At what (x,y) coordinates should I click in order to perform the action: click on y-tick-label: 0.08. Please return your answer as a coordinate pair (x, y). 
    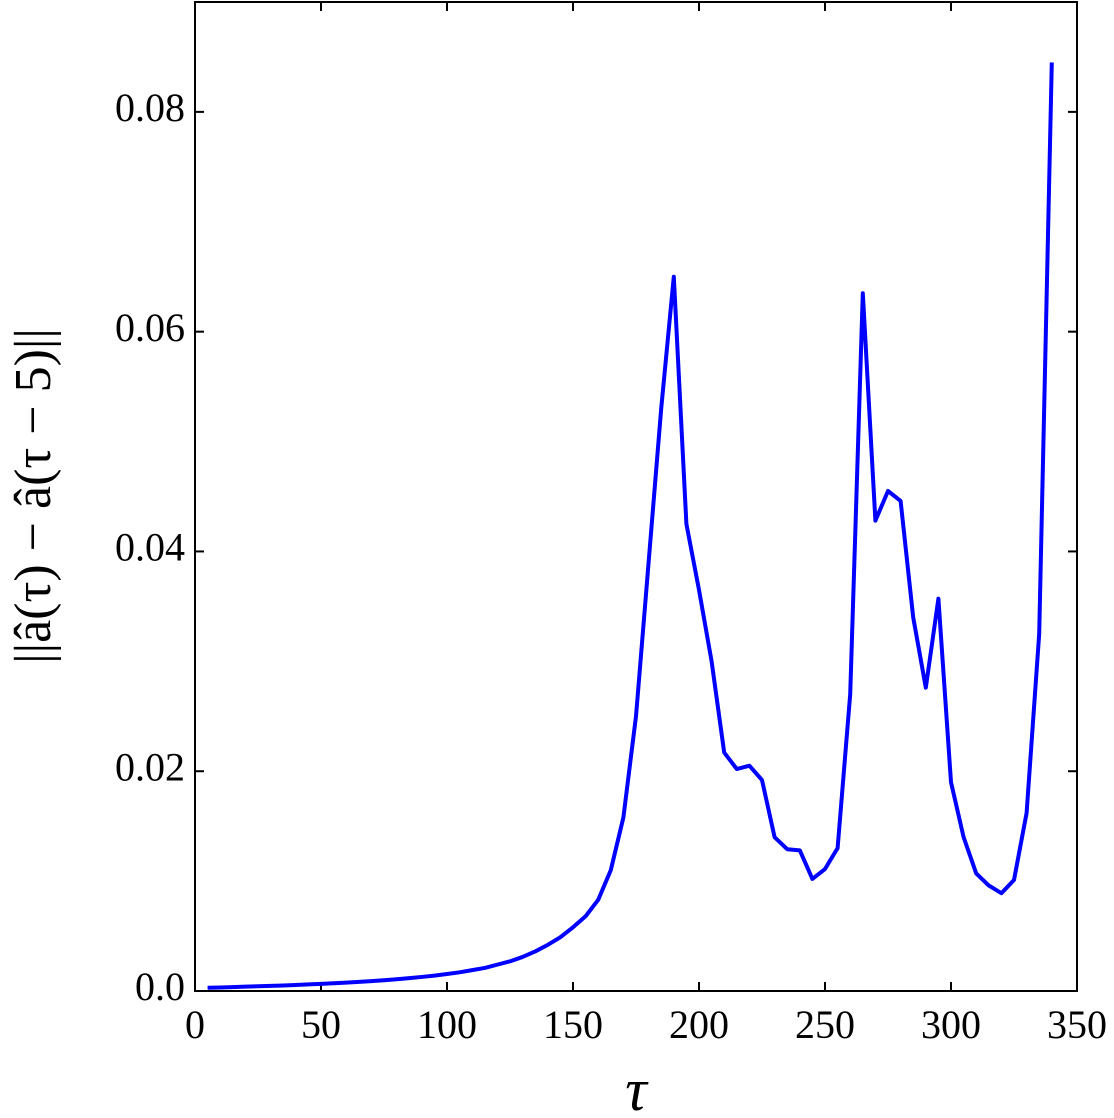
    Looking at the image, I should click on (150, 107).